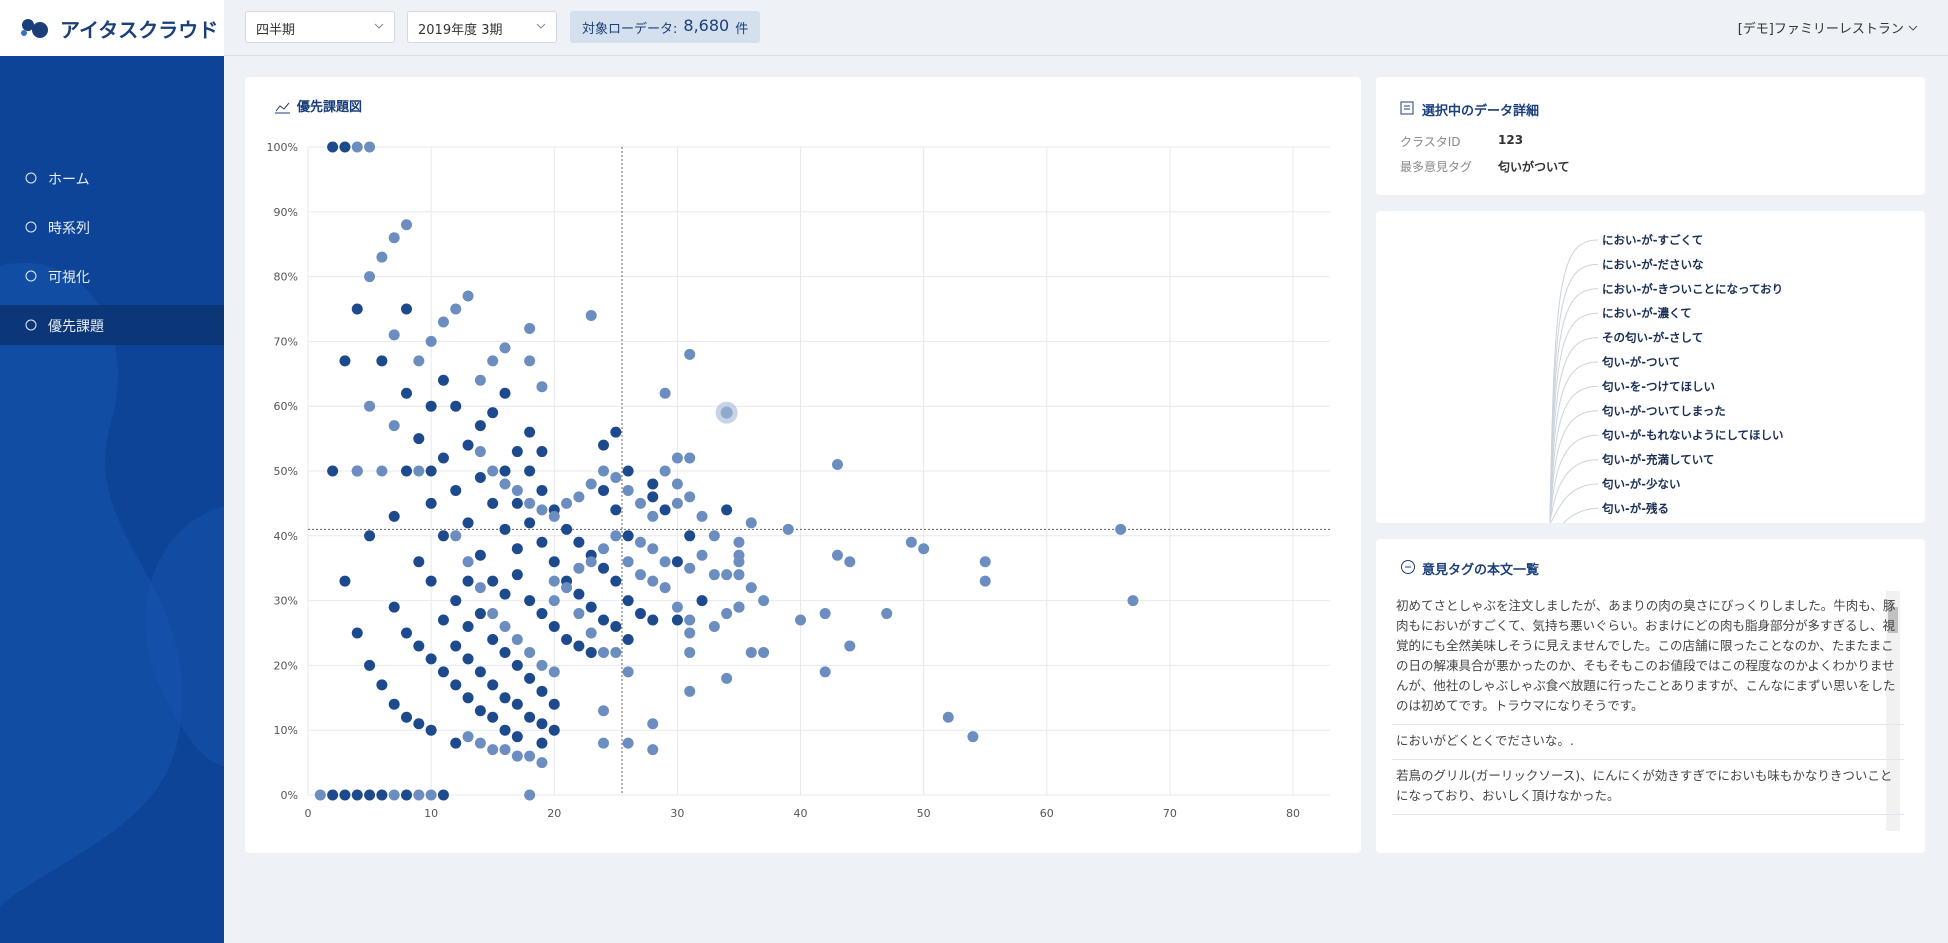 This screenshot has width=1948, height=943. I want to click on selected-point, so click(726, 412).